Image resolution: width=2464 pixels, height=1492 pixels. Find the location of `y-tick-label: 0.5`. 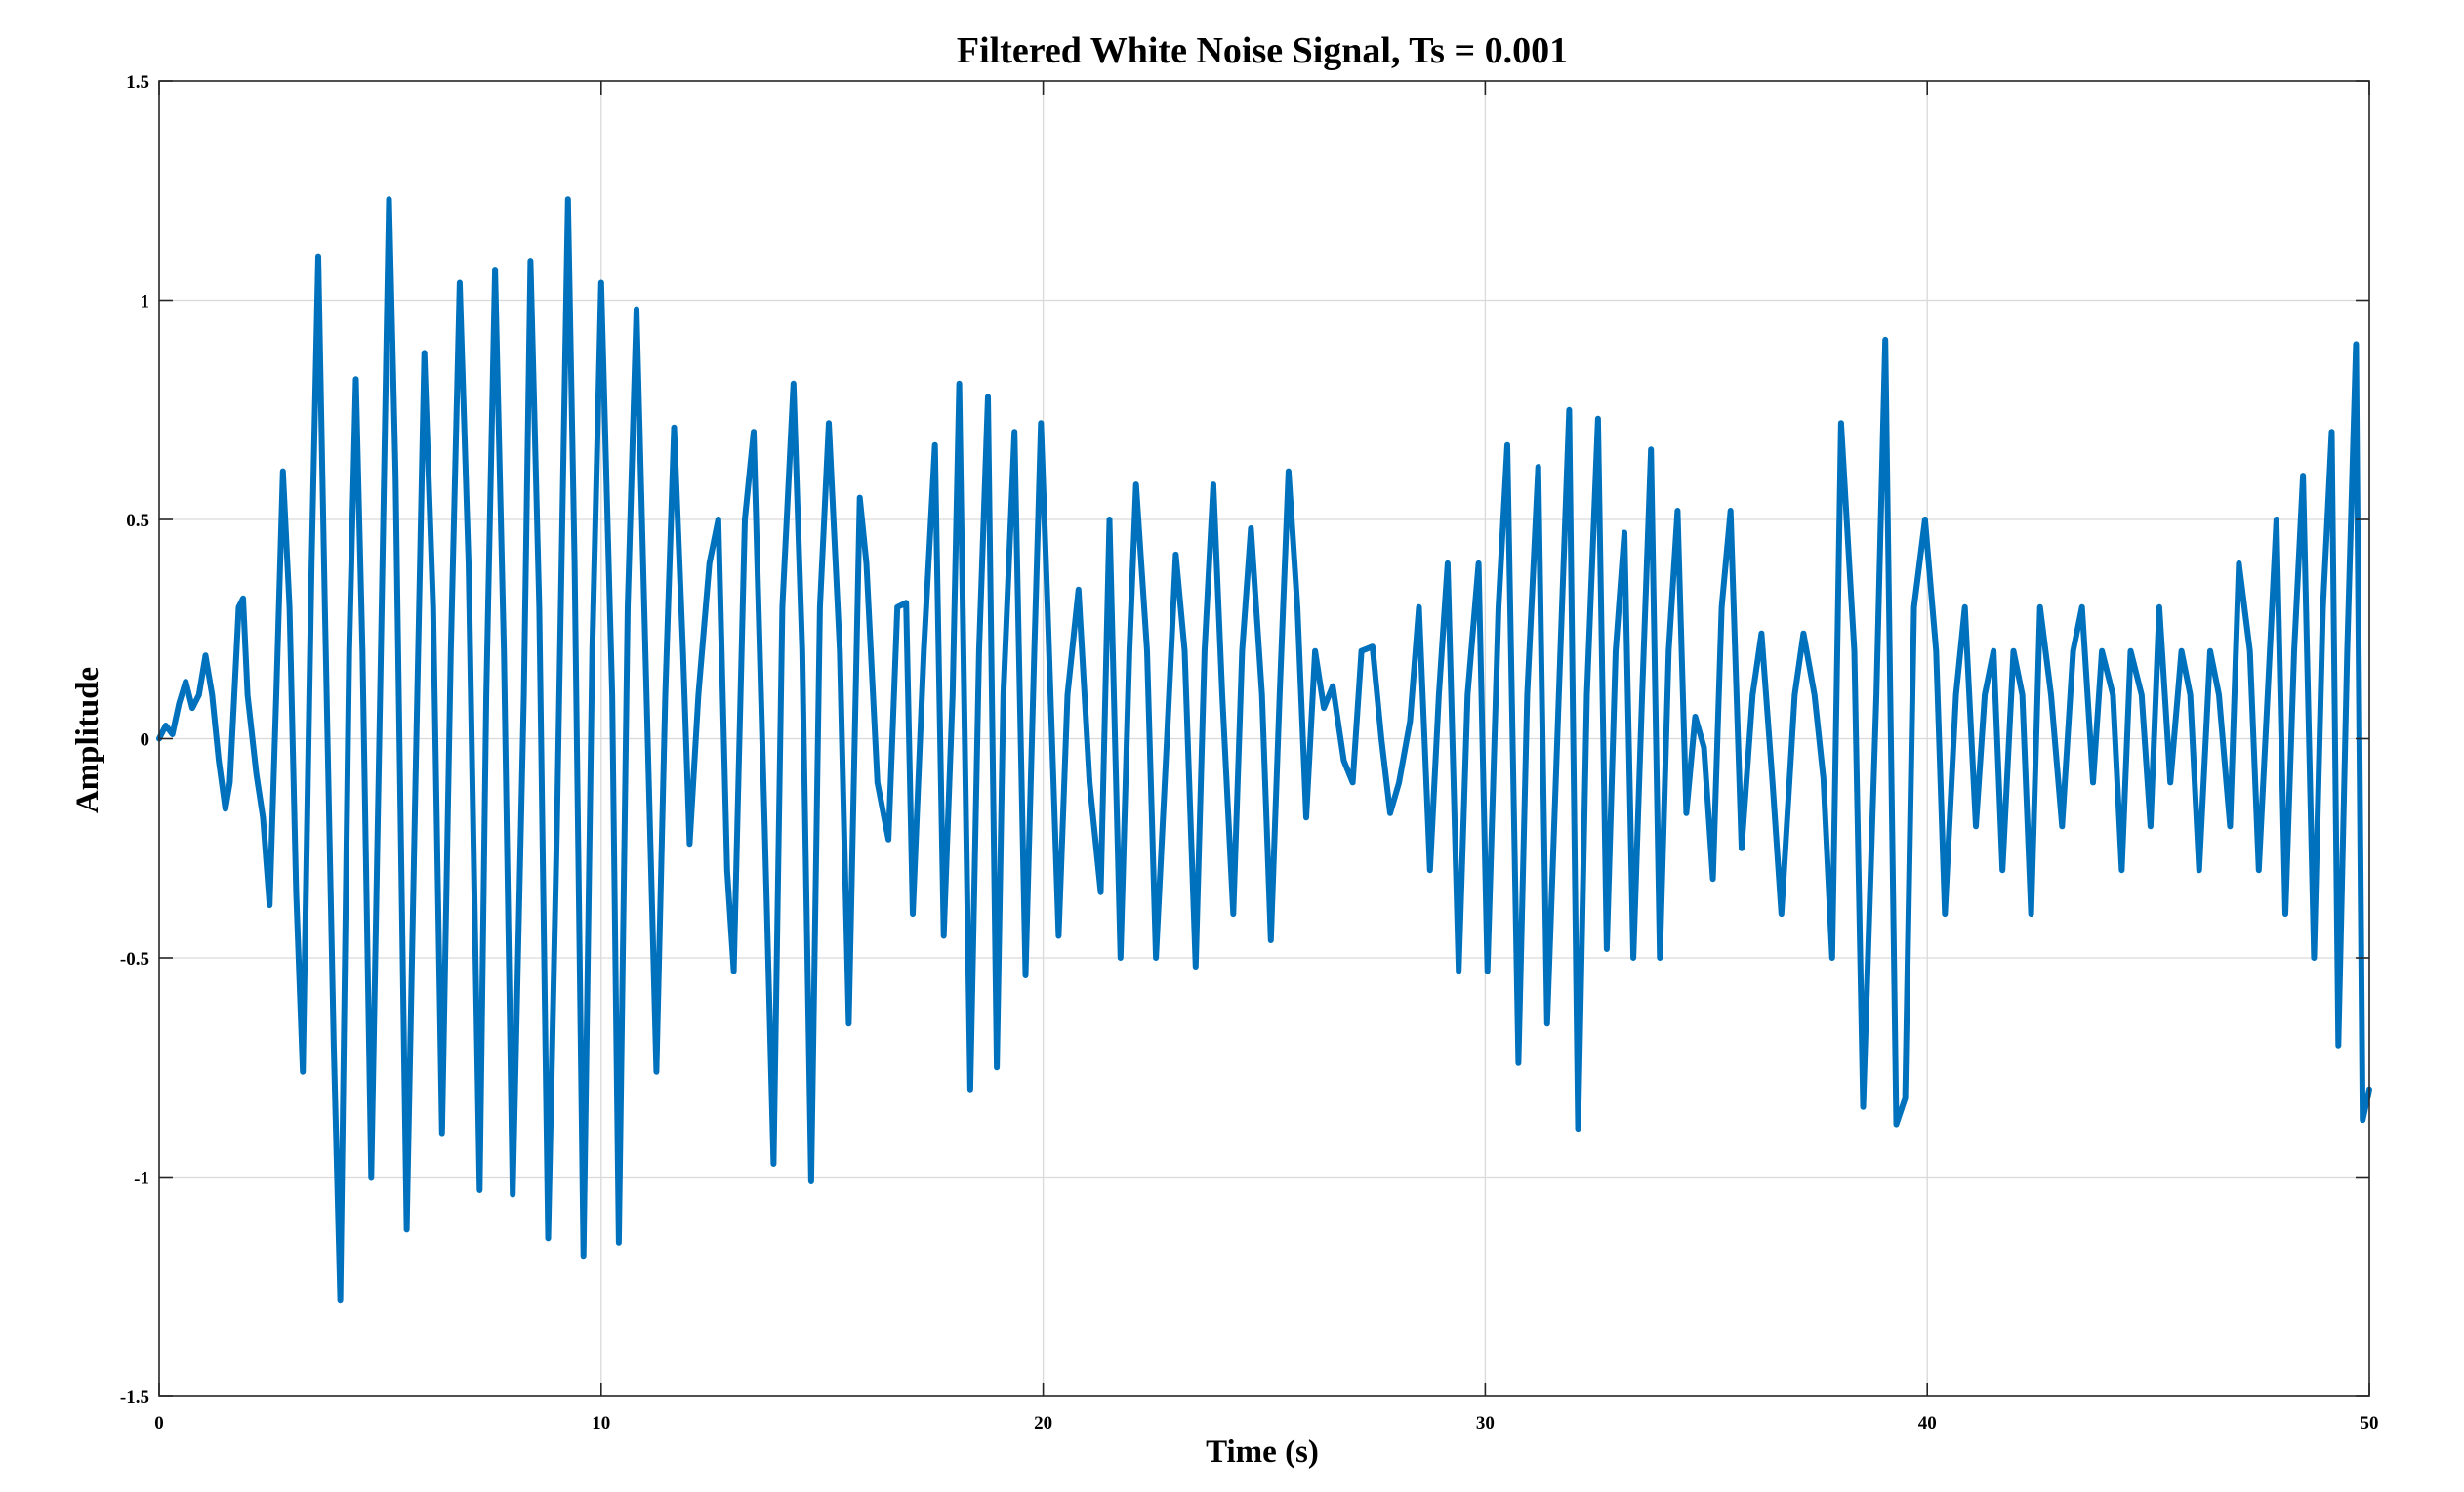

y-tick-label: 0.5 is located at coordinates (137, 521).